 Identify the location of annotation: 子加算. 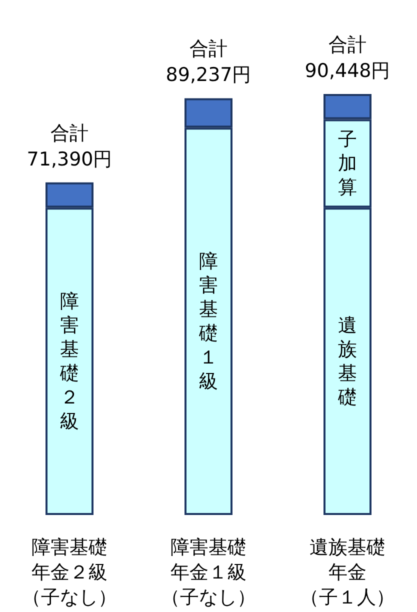
(347, 163).